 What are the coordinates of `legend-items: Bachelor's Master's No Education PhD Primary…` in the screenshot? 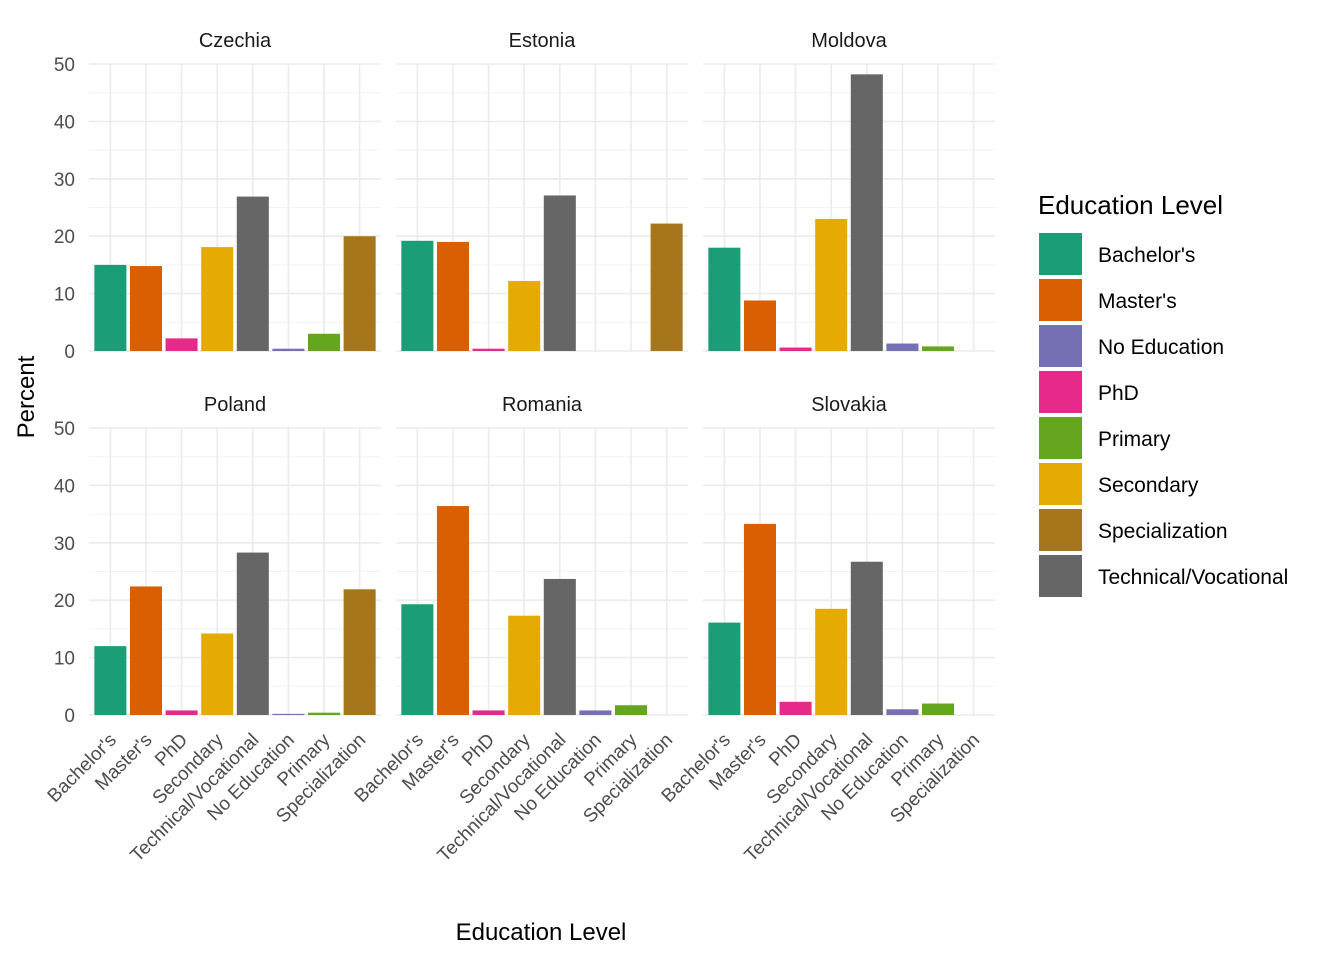 It's located at (1163, 415).